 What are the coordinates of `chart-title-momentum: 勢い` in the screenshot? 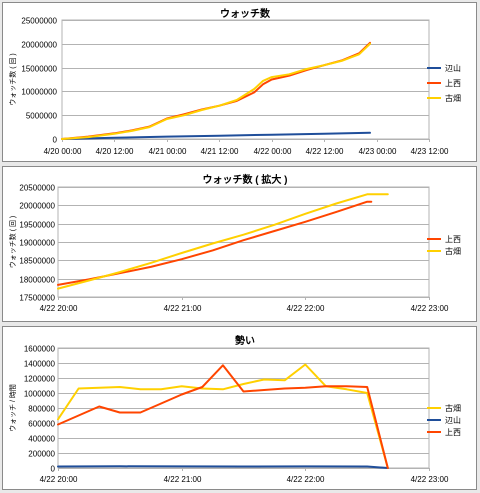 It's located at (245, 340).